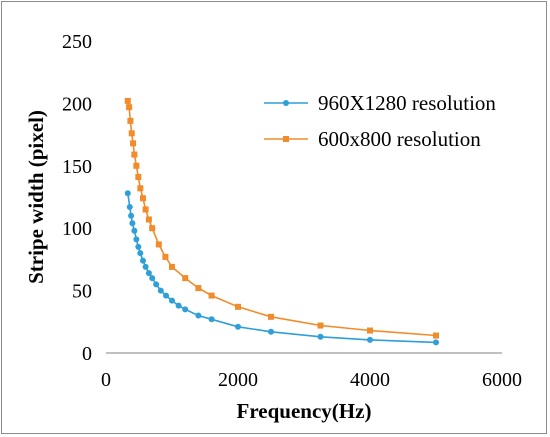 The width and height of the screenshot is (550, 437). Describe the element at coordinates (77, 42) in the screenshot. I see `y-tick-label: 250` at that location.